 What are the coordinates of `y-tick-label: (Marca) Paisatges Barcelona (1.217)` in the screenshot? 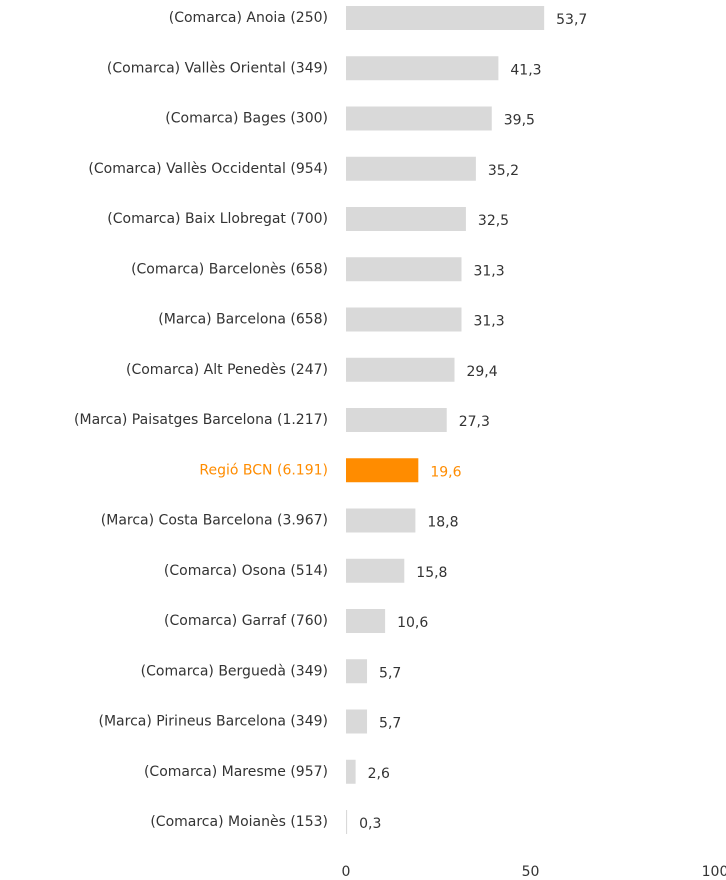 It's located at (201, 420).